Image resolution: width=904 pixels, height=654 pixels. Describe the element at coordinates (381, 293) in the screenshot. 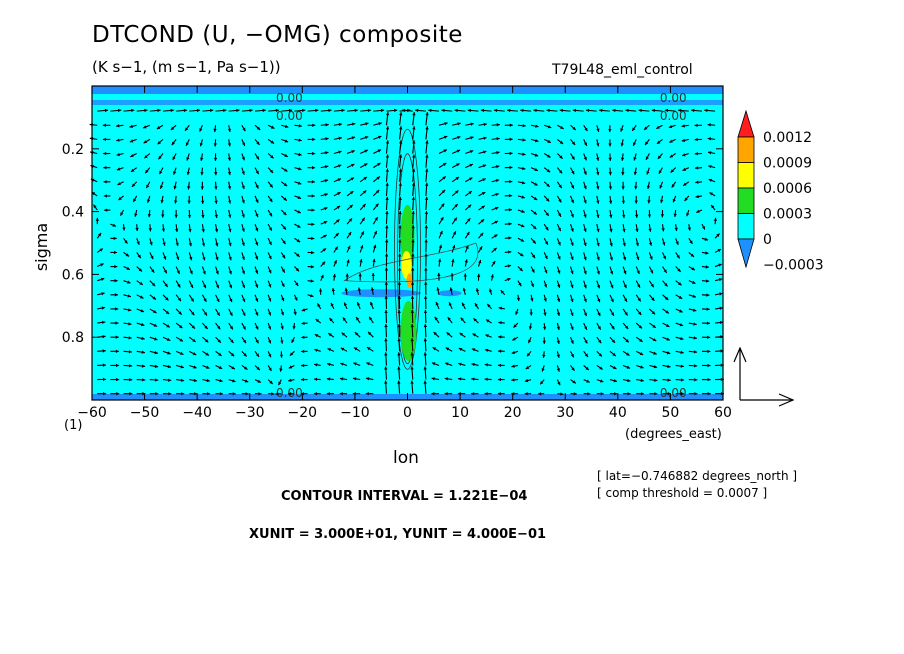

I see `negative-patch-left` at that location.